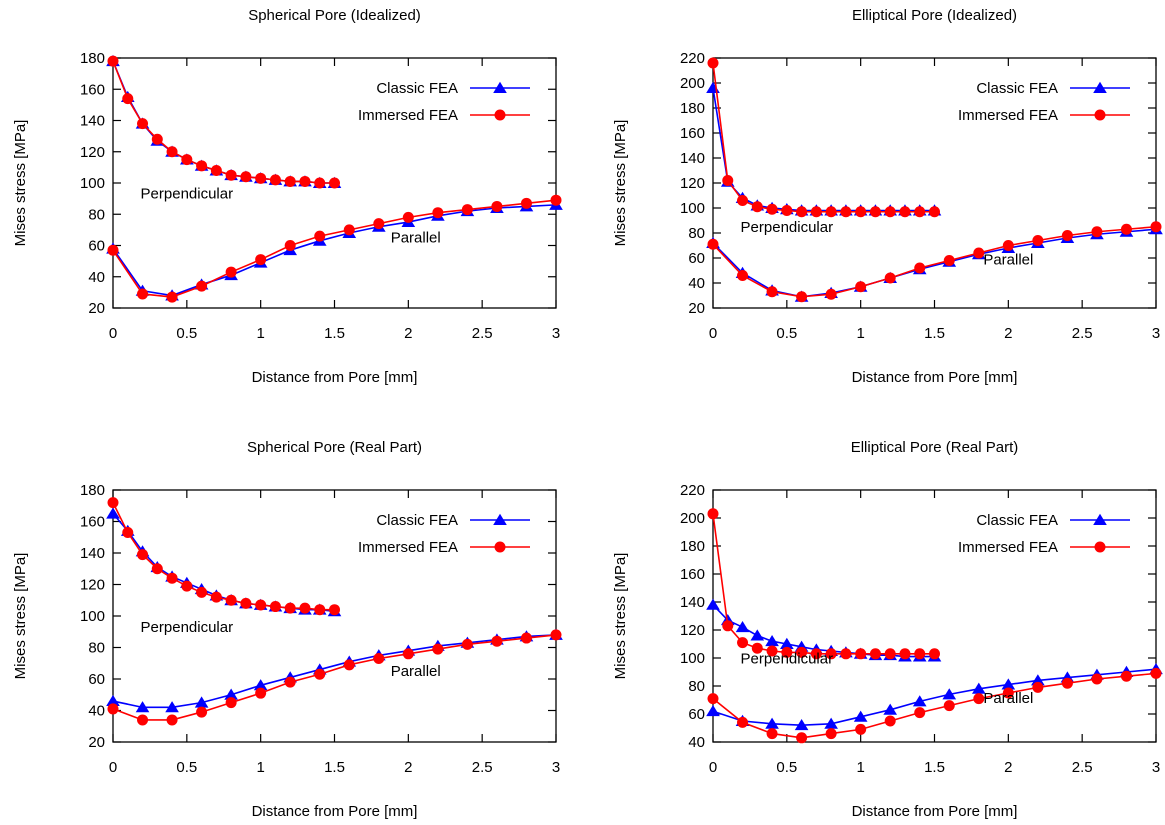  Describe the element at coordinates (92, 89) in the screenshot. I see `y-tick-label: 160` at that location.